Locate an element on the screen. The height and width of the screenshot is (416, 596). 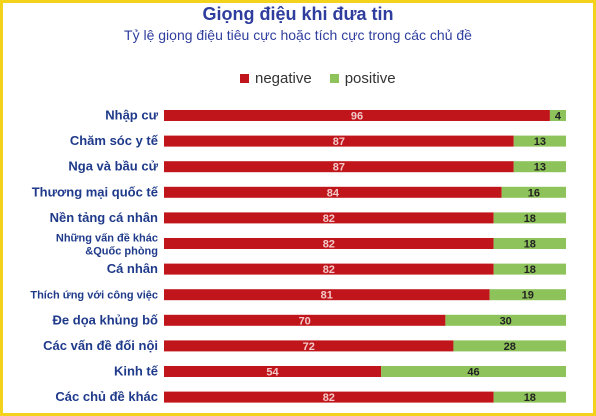
data-label-positive: 4 is located at coordinates (558, 117).